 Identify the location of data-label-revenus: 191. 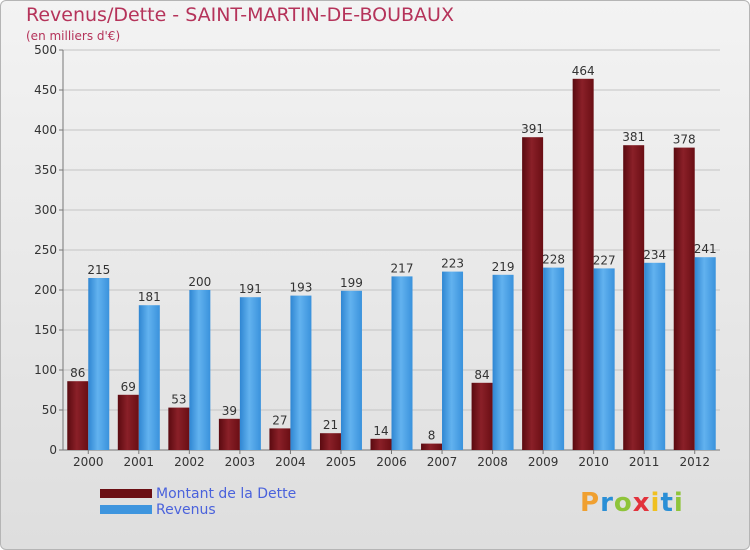
(250, 289).